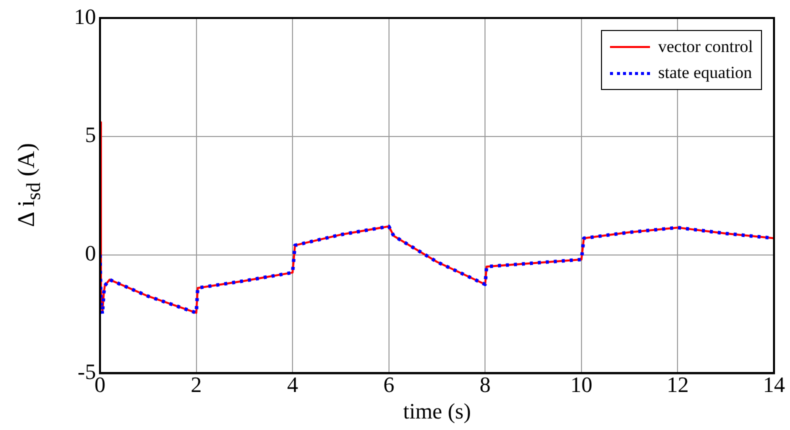 This screenshot has width=790, height=430. What do you see at coordinates (774, 385) in the screenshot?
I see `x-tick-label: 14` at bounding box center [774, 385].